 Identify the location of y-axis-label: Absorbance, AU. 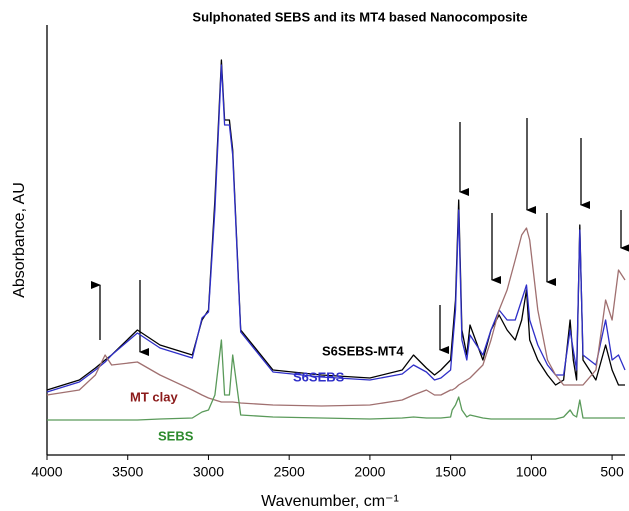
(19, 240).